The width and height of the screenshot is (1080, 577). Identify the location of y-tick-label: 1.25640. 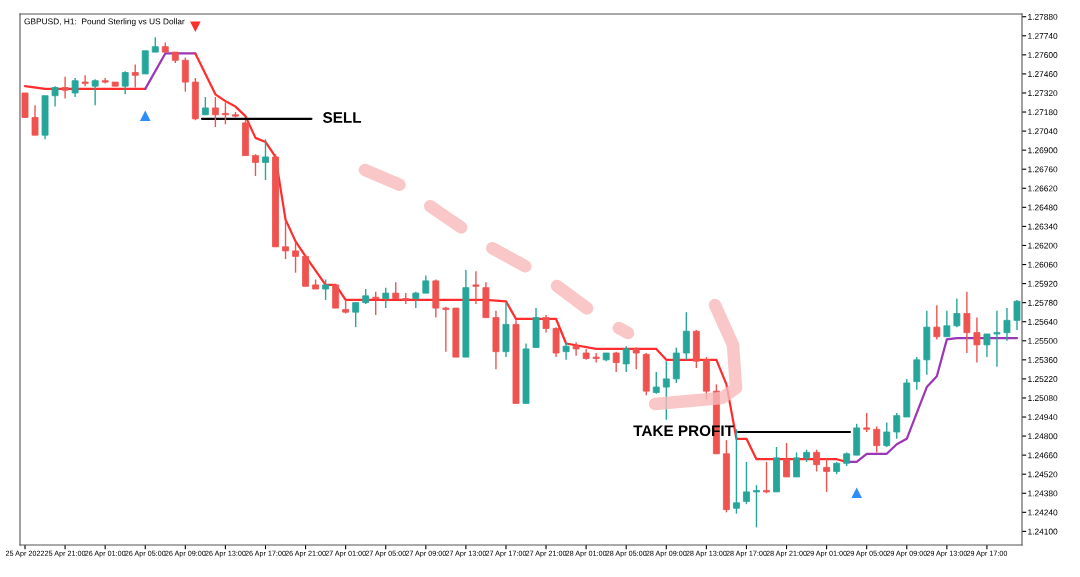
(1043, 321).